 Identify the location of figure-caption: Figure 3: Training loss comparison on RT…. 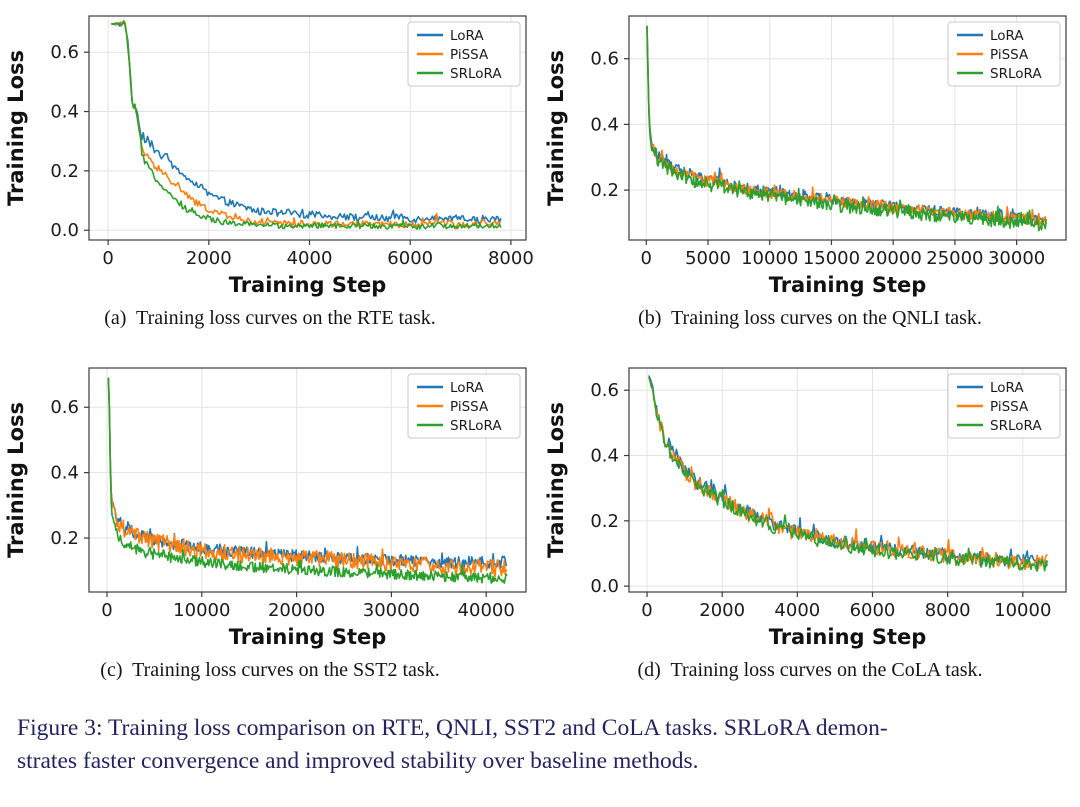
(538, 745).